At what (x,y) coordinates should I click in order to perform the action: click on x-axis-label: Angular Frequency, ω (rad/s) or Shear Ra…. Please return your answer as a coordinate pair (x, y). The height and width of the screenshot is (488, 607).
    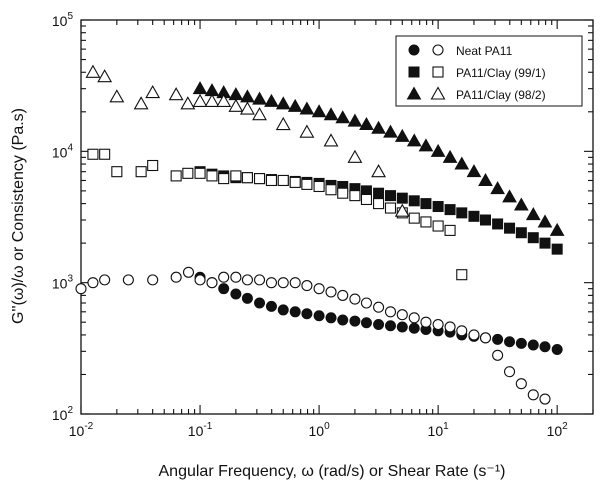
    Looking at the image, I should click on (332, 471).